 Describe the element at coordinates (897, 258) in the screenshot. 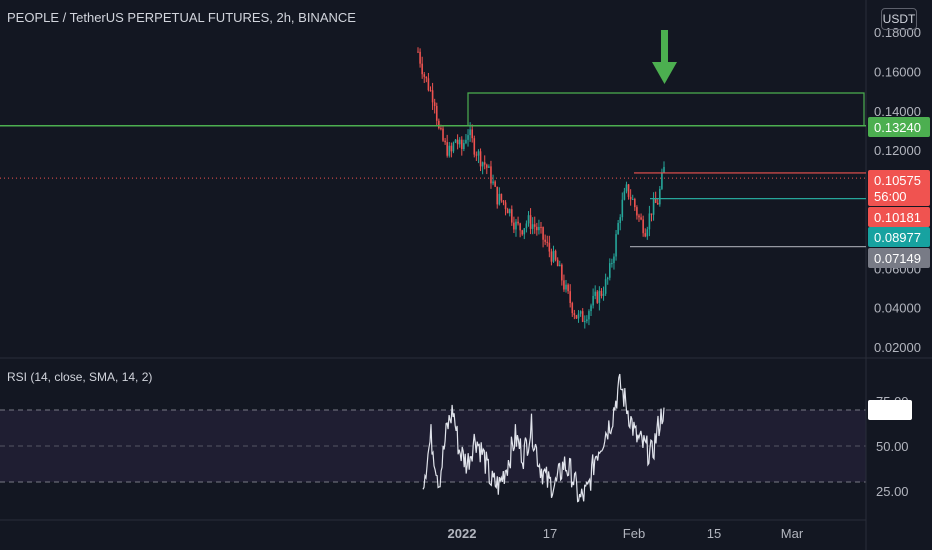

I see `gray-level-tag-text: 0.07149` at that location.